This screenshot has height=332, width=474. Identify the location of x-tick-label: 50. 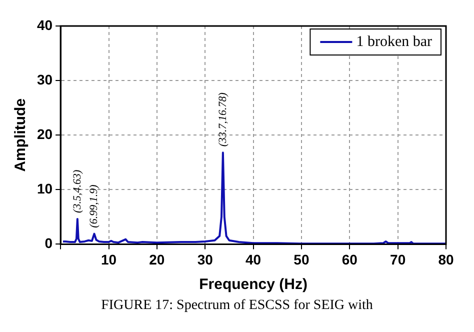
(302, 259).